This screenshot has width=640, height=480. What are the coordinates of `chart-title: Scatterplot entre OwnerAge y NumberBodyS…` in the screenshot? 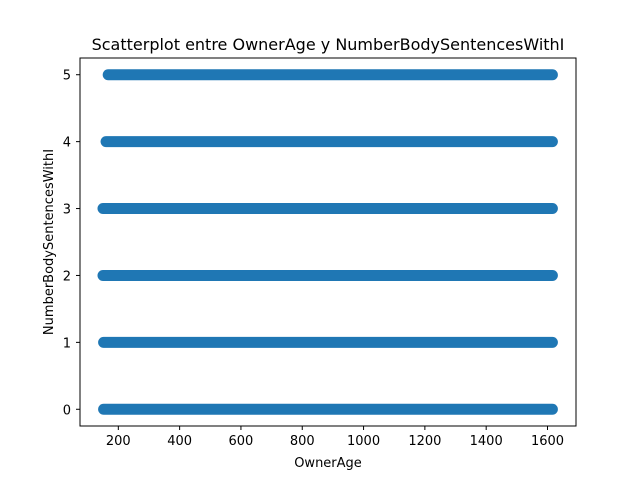 It's located at (328, 44).